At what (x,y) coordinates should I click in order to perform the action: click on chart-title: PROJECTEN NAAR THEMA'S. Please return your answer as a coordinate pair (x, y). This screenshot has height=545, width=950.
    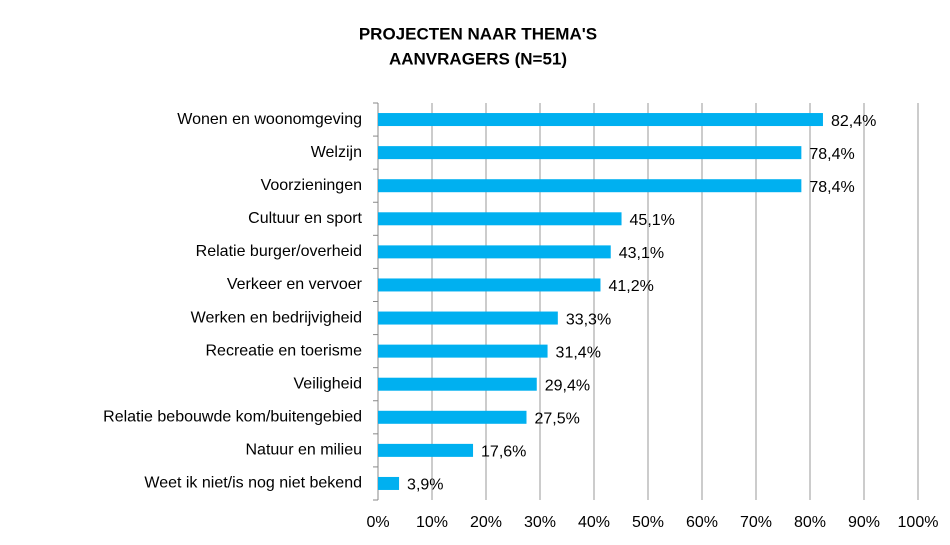
    Looking at the image, I should click on (478, 33).